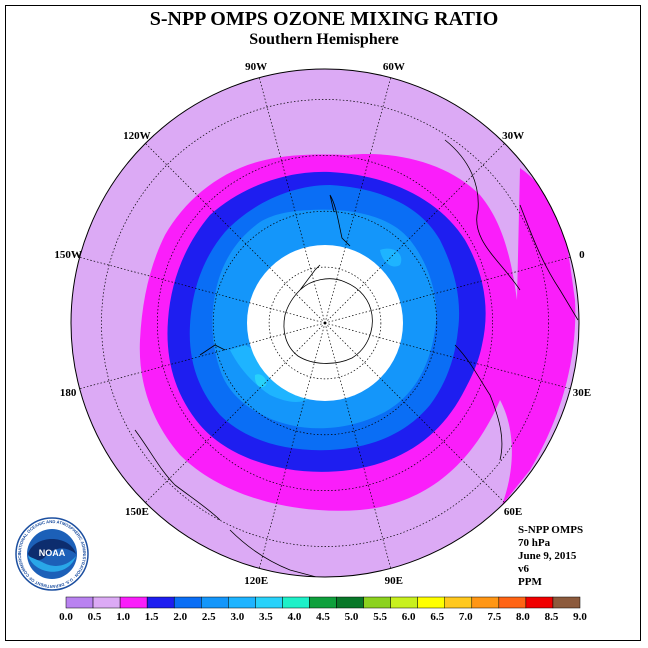 The image size is (648, 648). What do you see at coordinates (437, 617) in the screenshot?
I see `colorbar-tick-label: 6.5` at bounding box center [437, 617].